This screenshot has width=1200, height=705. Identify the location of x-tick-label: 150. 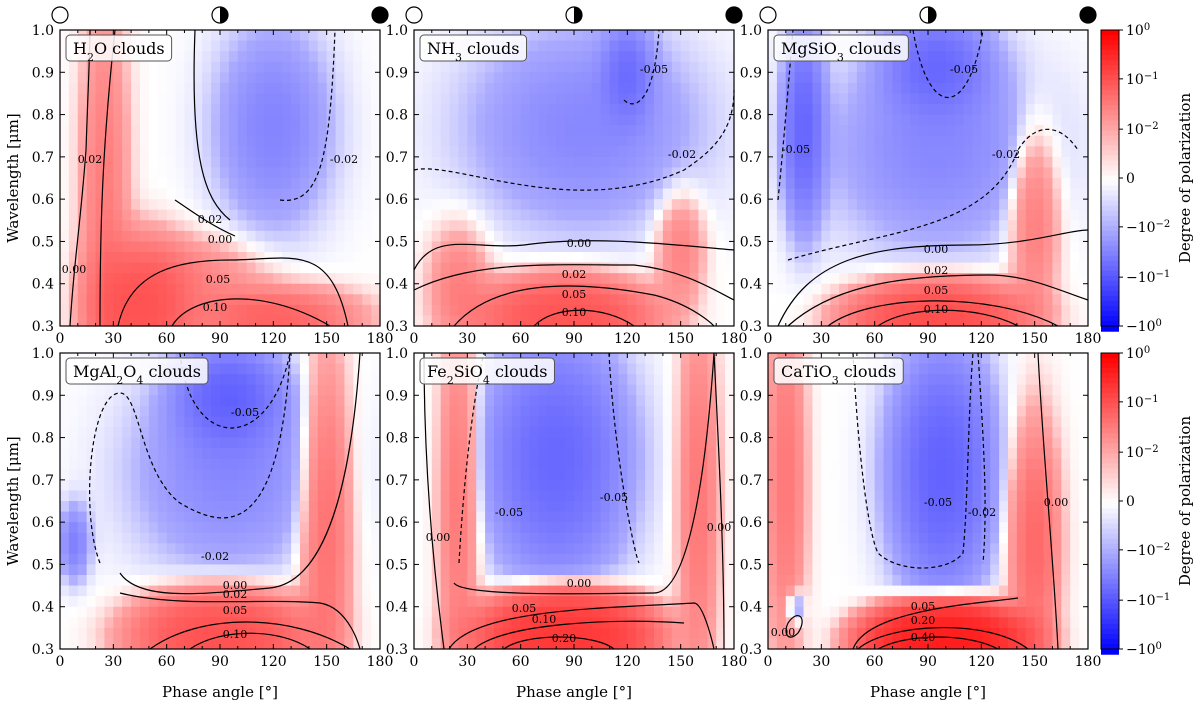
(680, 339).